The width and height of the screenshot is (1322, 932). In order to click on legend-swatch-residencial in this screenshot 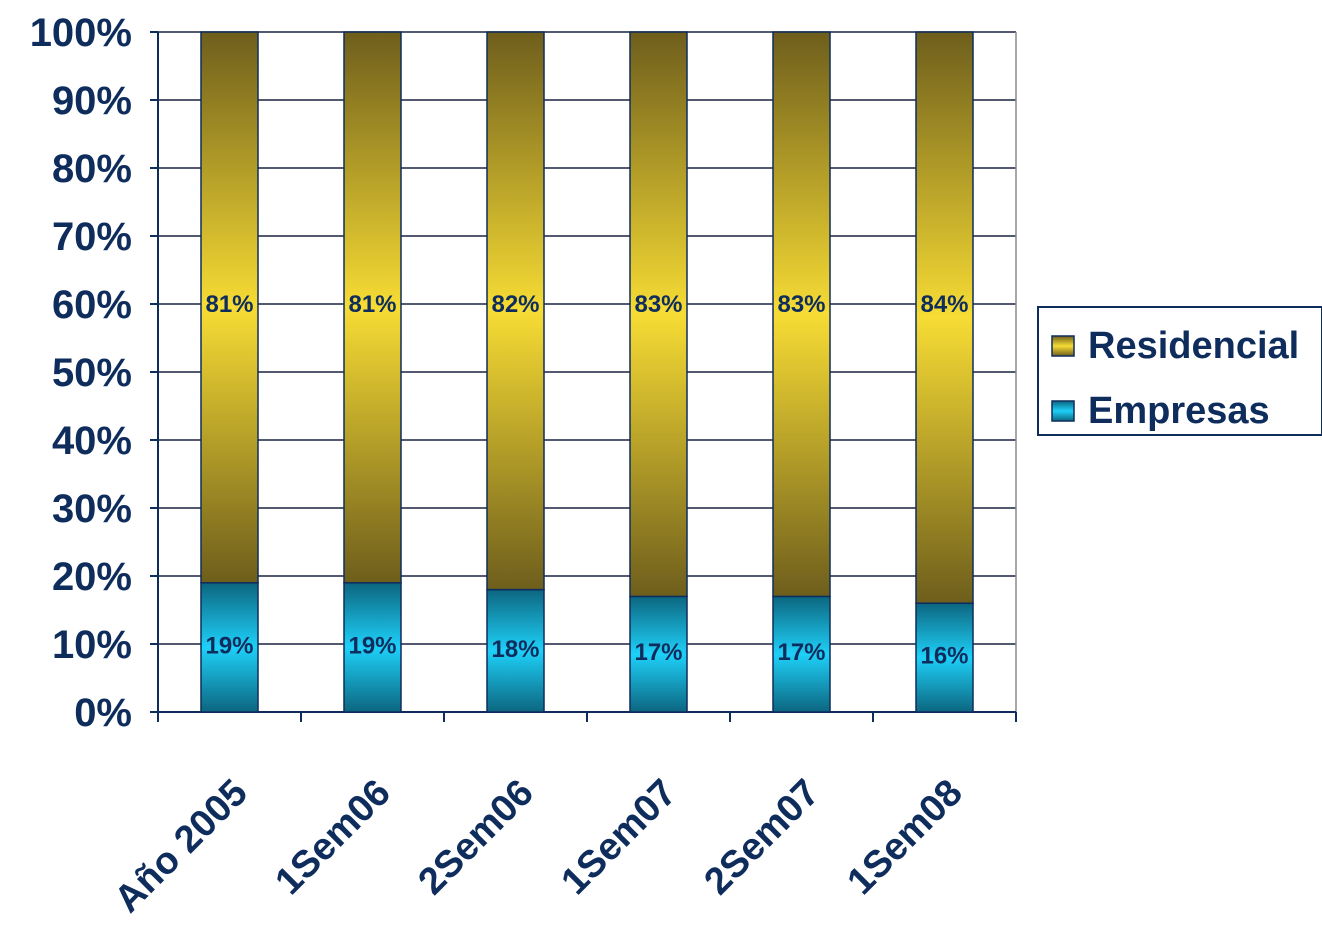, I will do `click(1063, 346)`.